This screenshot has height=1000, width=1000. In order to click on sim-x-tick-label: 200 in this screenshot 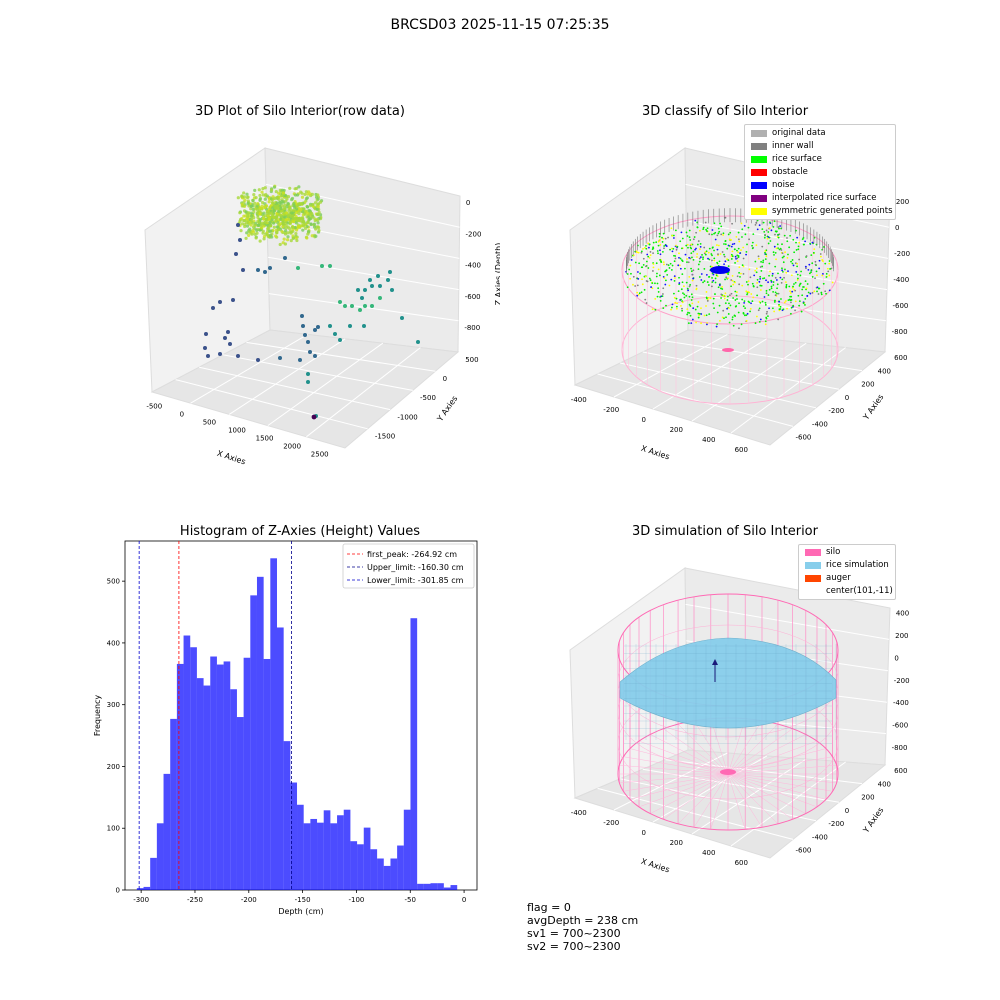, I will do `click(676, 843)`.